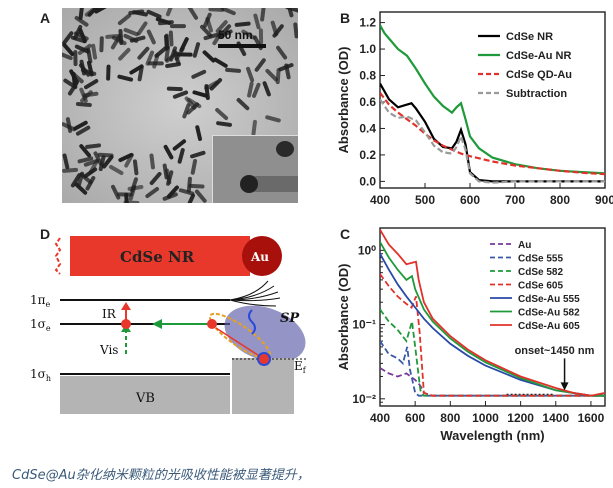  What do you see at coordinates (539, 75) in the screenshot?
I see `legend-label: CdSe QD-Au` at bounding box center [539, 75].